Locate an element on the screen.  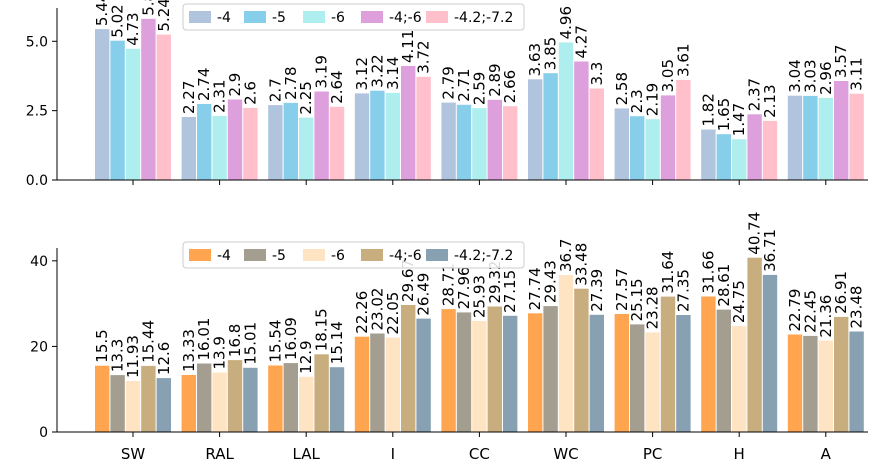
panel2-data-label: 15.44 is located at coordinates (148, 341).